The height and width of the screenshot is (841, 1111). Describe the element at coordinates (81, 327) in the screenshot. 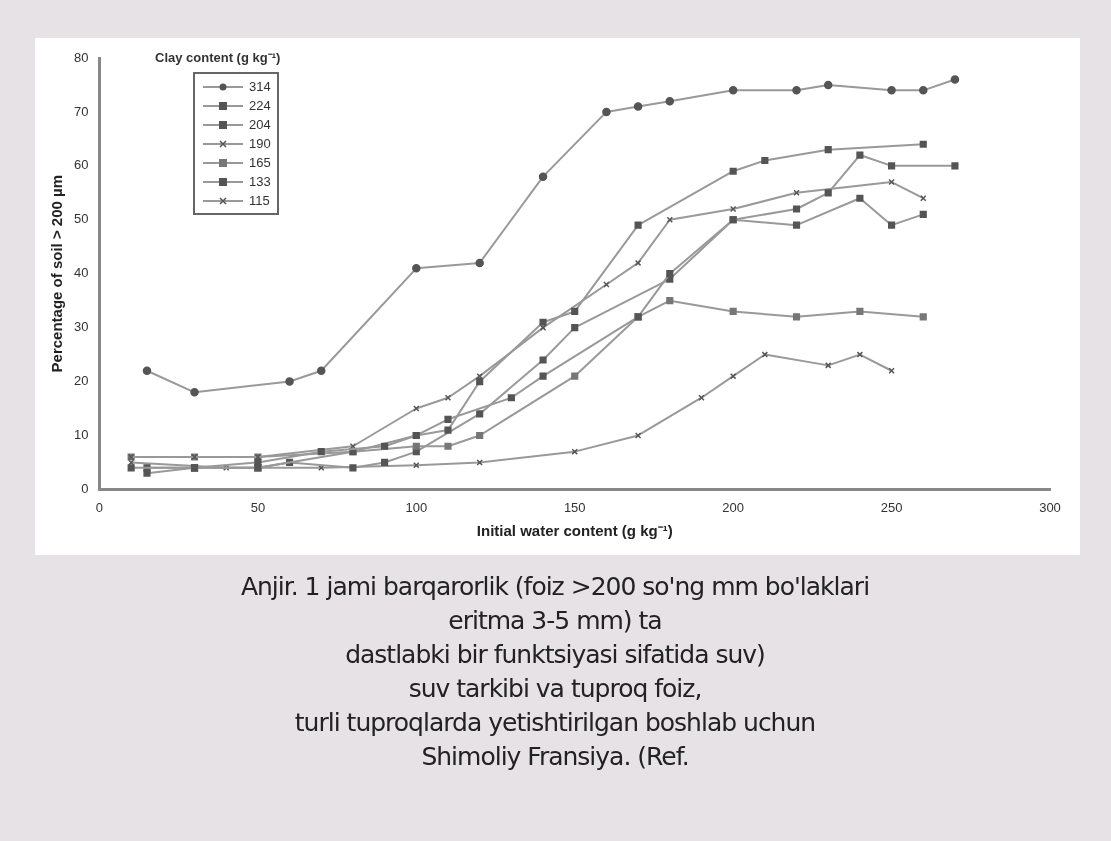

I see `y-tick-label: 30` at that location.